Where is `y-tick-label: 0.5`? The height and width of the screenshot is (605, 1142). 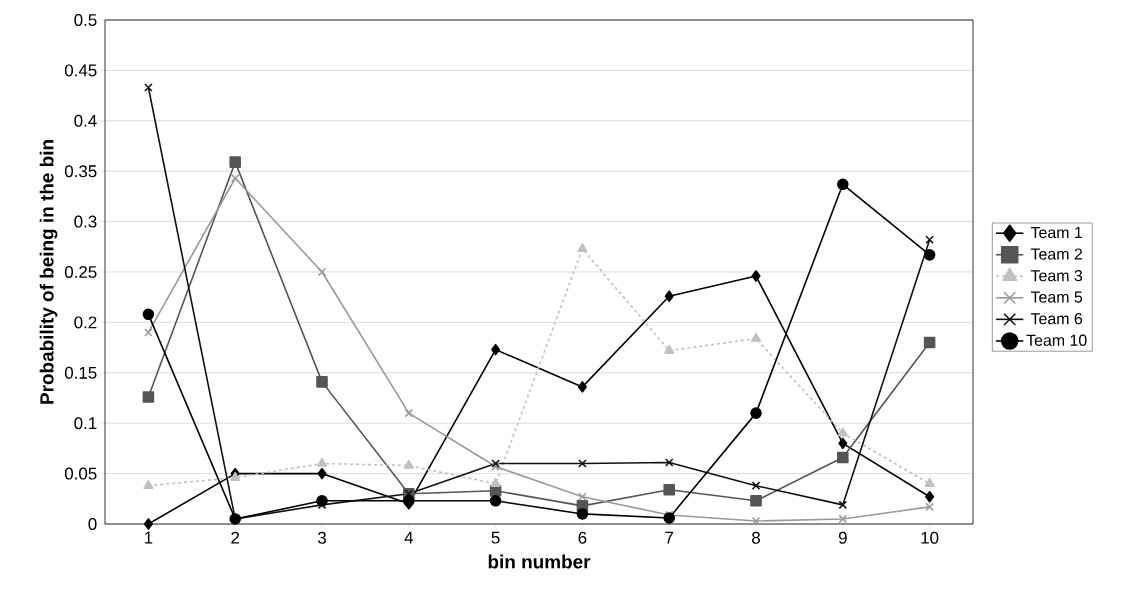 y-tick-label: 0.5 is located at coordinates (85, 19).